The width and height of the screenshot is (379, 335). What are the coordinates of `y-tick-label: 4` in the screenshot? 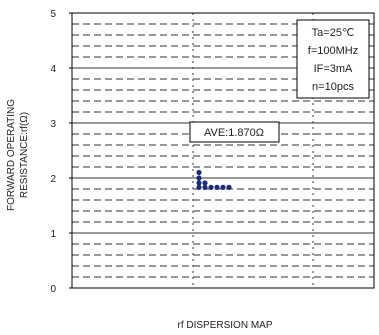 It's located at (53, 69).